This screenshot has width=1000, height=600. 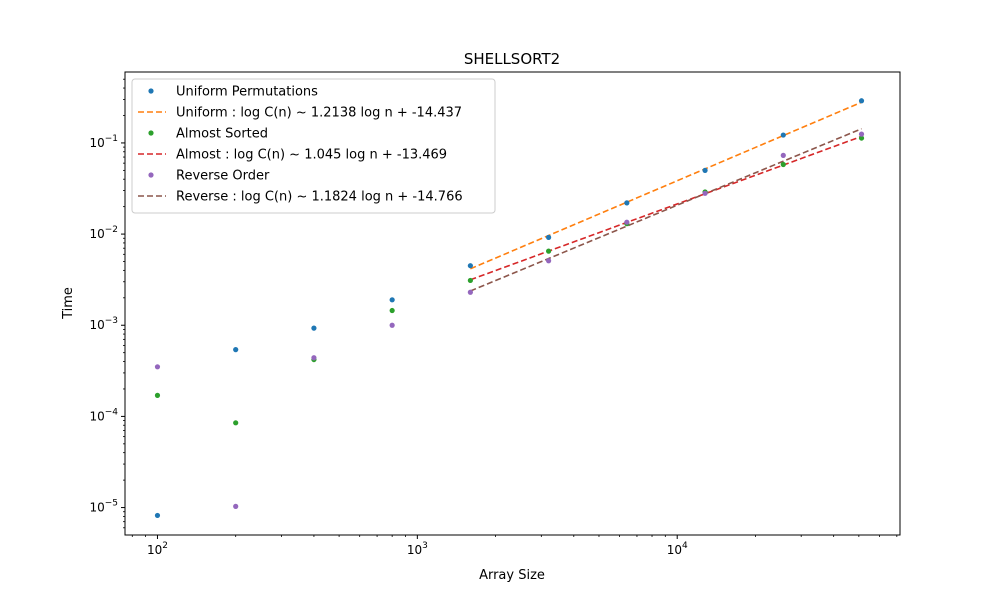 I want to click on x-tick-label: 10⁴, so click(x=677, y=549).